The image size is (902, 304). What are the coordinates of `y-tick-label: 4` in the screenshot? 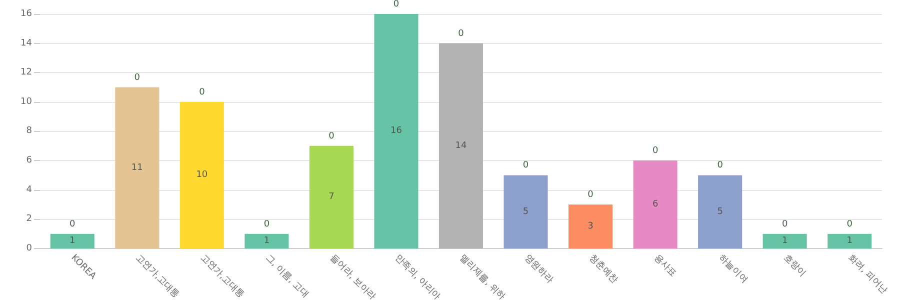 It's located at (29, 189).